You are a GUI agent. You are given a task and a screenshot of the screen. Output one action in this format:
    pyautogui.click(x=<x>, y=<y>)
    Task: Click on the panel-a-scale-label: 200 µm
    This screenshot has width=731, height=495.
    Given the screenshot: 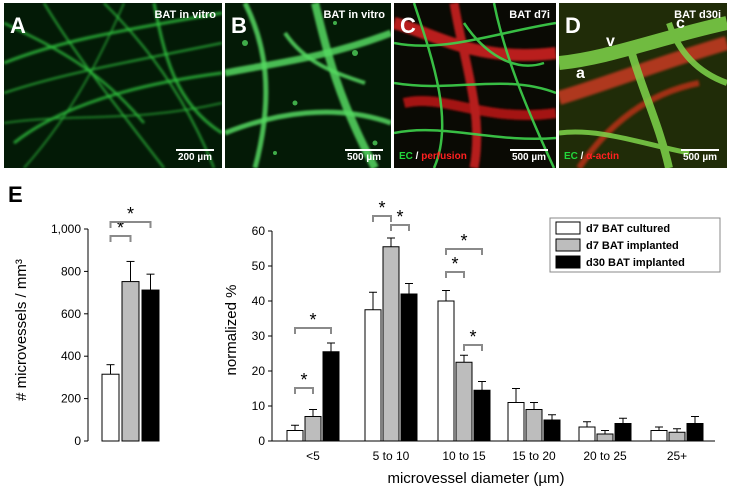 What is the action you would take?
    pyautogui.click(x=195, y=157)
    